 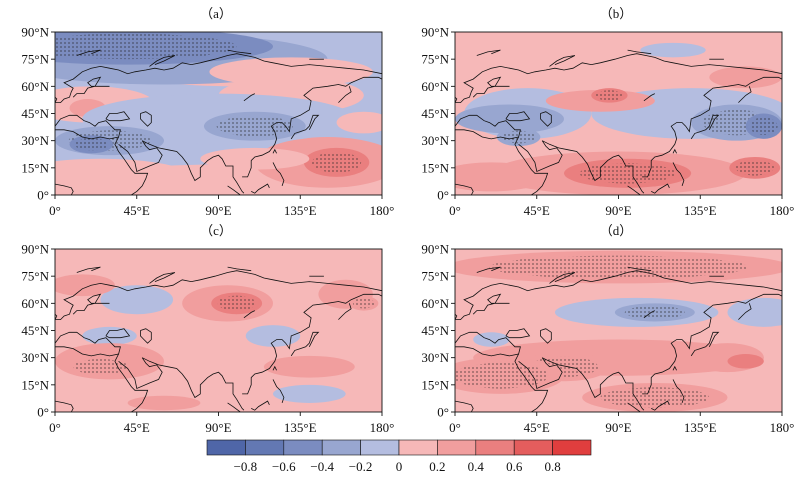 I want to click on lon-label: 90°E, so click(x=618, y=427).